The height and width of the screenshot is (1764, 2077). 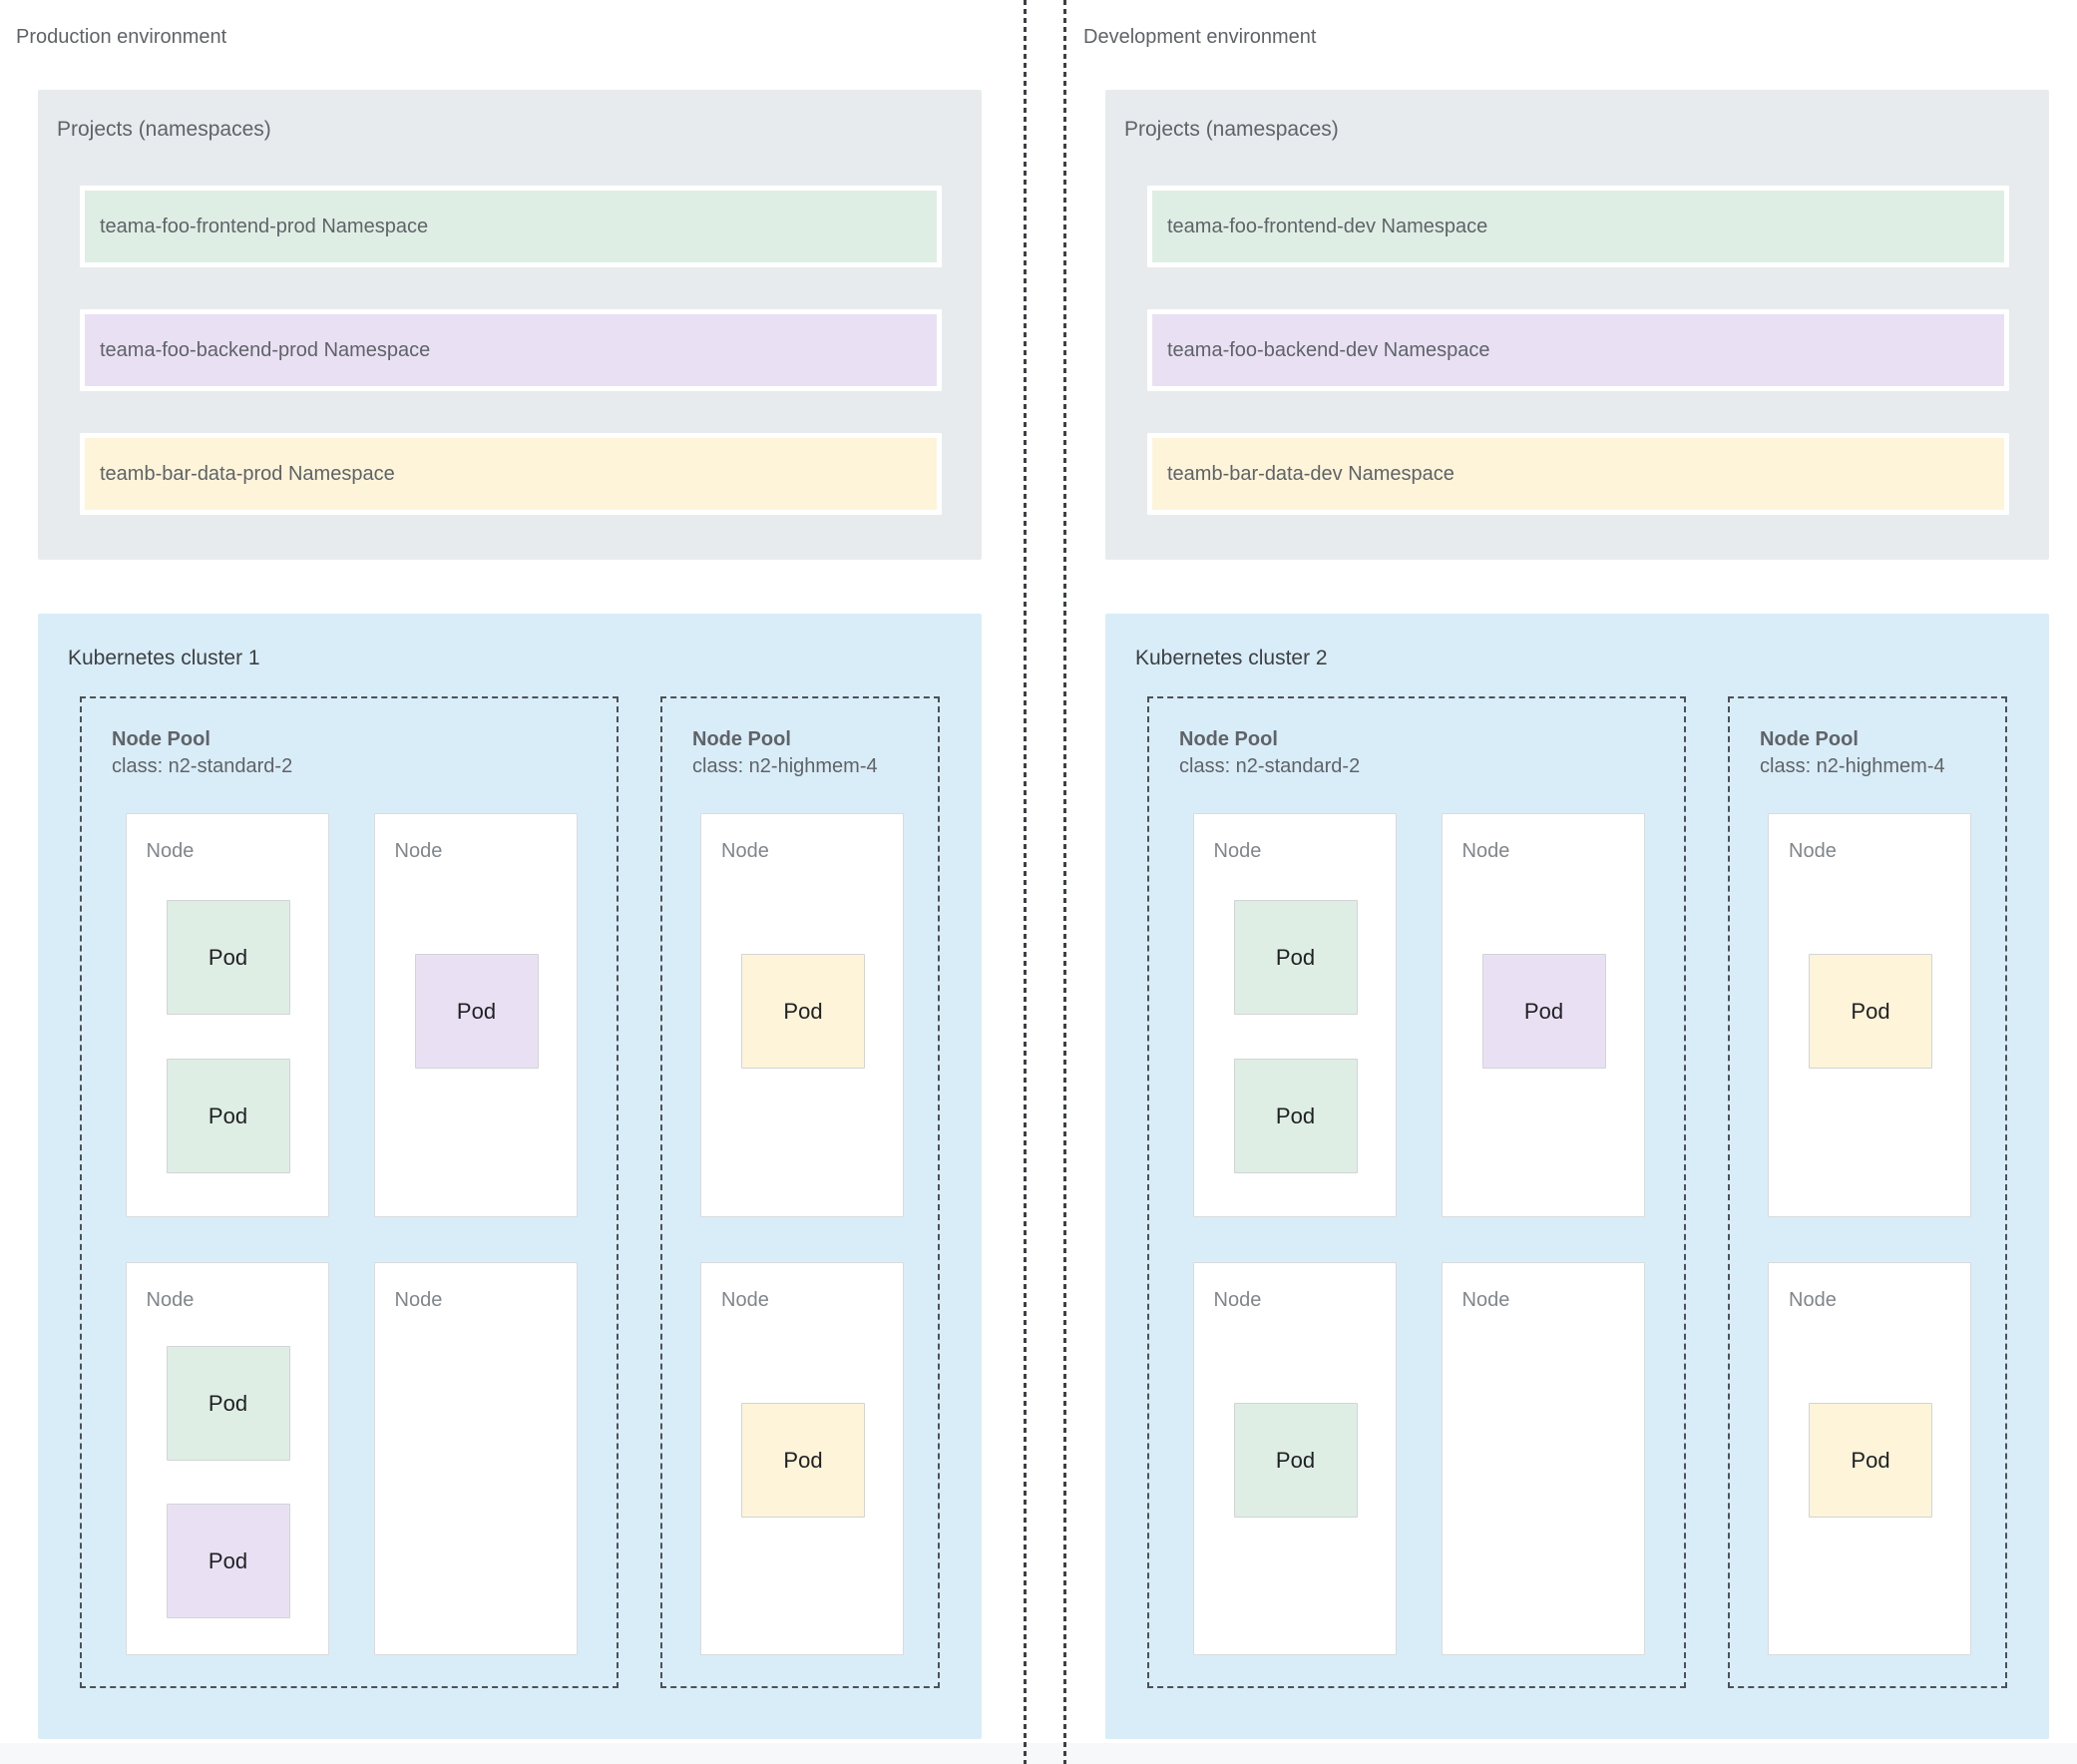 I want to click on cluster-title: Kubernetes cluster 2, so click(x=1232, y=658).